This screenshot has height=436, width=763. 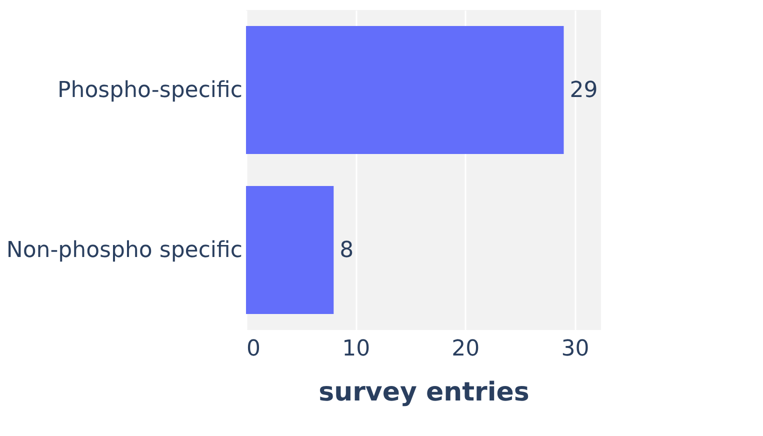 What do you see at coordinates (124, 250) in the screenshot?
I see `y-tick-label: Non-phospho specific` at bounding box center [124, 250].